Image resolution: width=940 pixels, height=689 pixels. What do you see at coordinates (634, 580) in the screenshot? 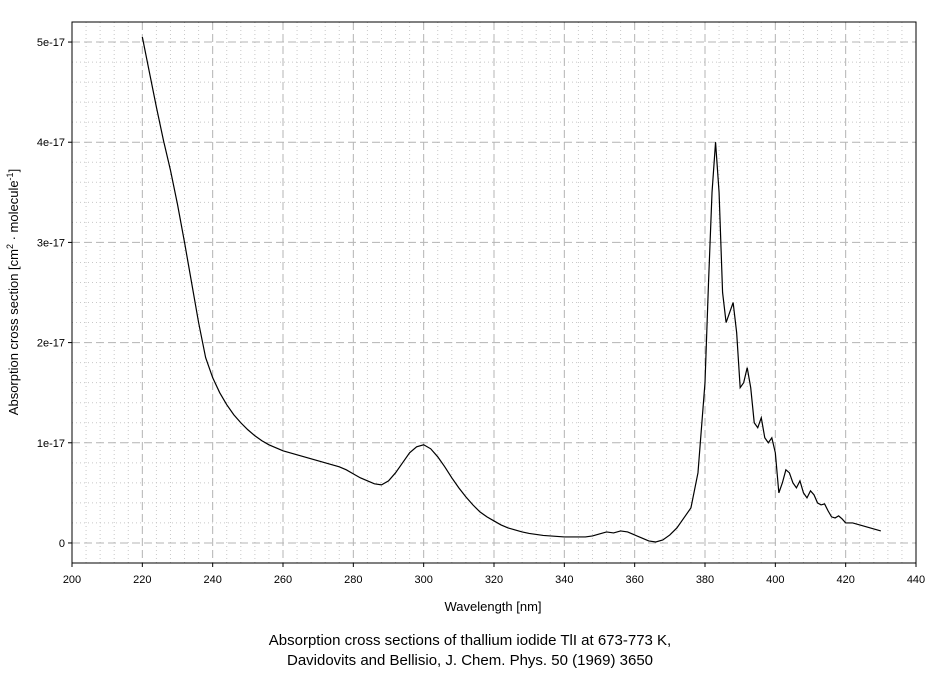
I see `x-tick-label: 360` at bounding box center [634, 580].